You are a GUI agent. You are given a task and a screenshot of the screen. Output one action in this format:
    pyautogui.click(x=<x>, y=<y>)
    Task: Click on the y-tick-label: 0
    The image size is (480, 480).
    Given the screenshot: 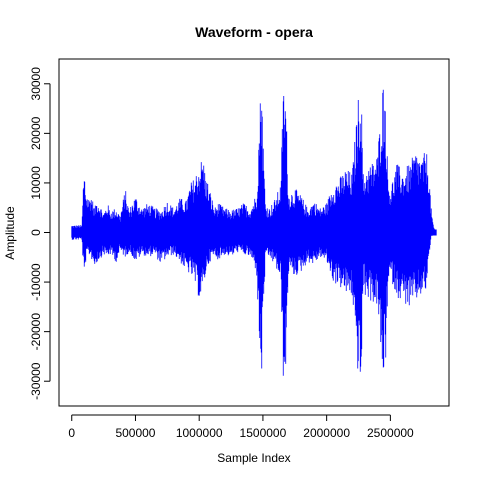 What is the action you would take?
    pyautogui.click(x=36, y=232)
    